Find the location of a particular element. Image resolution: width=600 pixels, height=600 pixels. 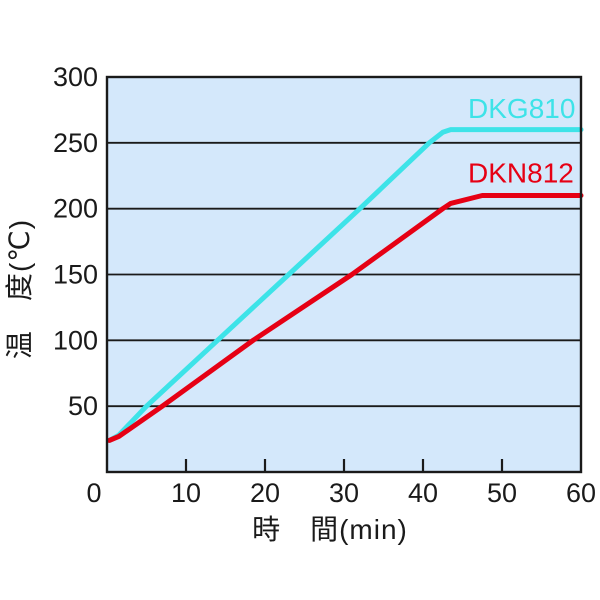

x-tick-label-40: 40 is located at coordinates (423, 493).